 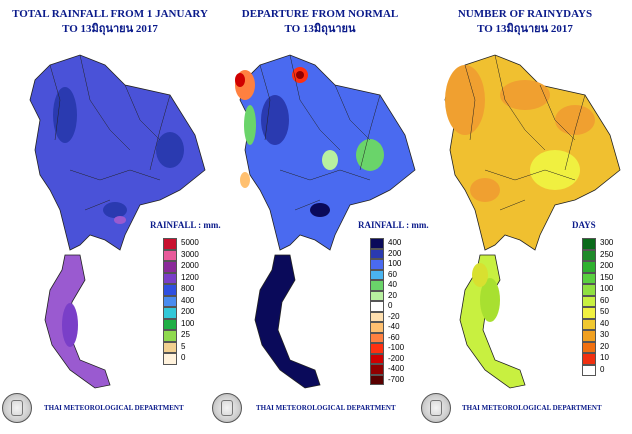 What do you see at coordinates (525, 14) in the screenshot?
I see `panel-title: NUMBER OF RAINYDAYS` at bounding box center [525, 14].